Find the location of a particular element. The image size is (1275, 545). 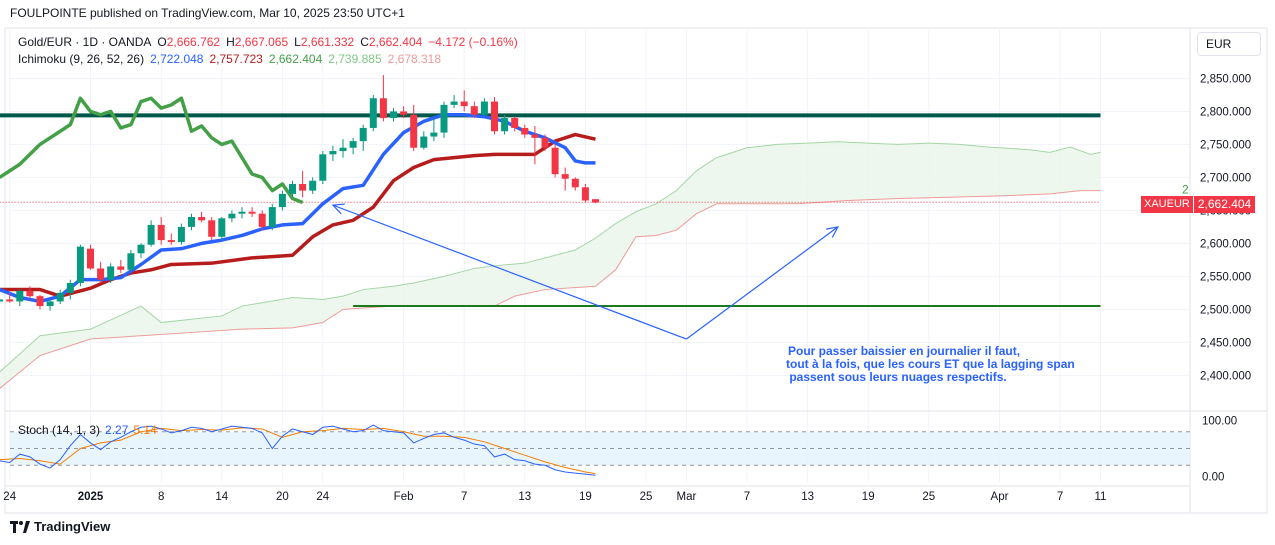

annotation-arrow is located at coordinates (762, 283).